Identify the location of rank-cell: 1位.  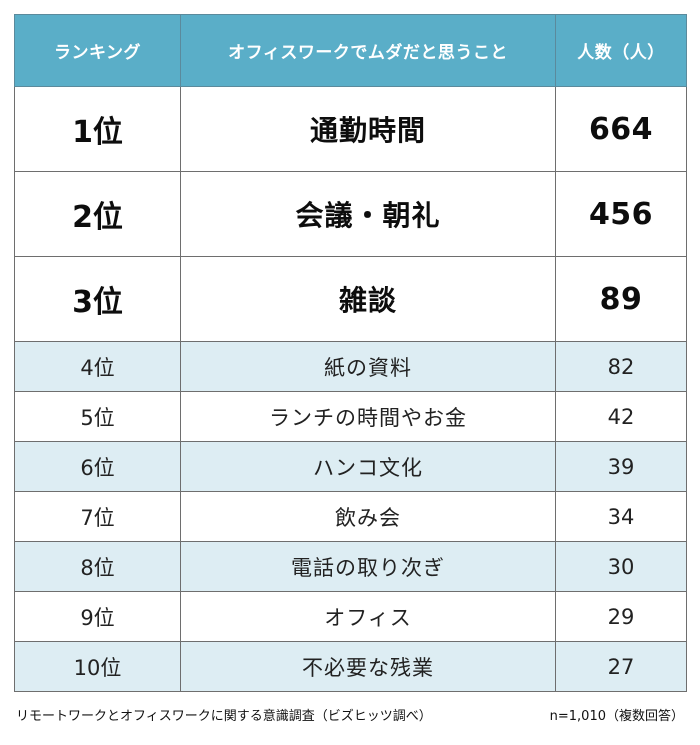
(97, 129).